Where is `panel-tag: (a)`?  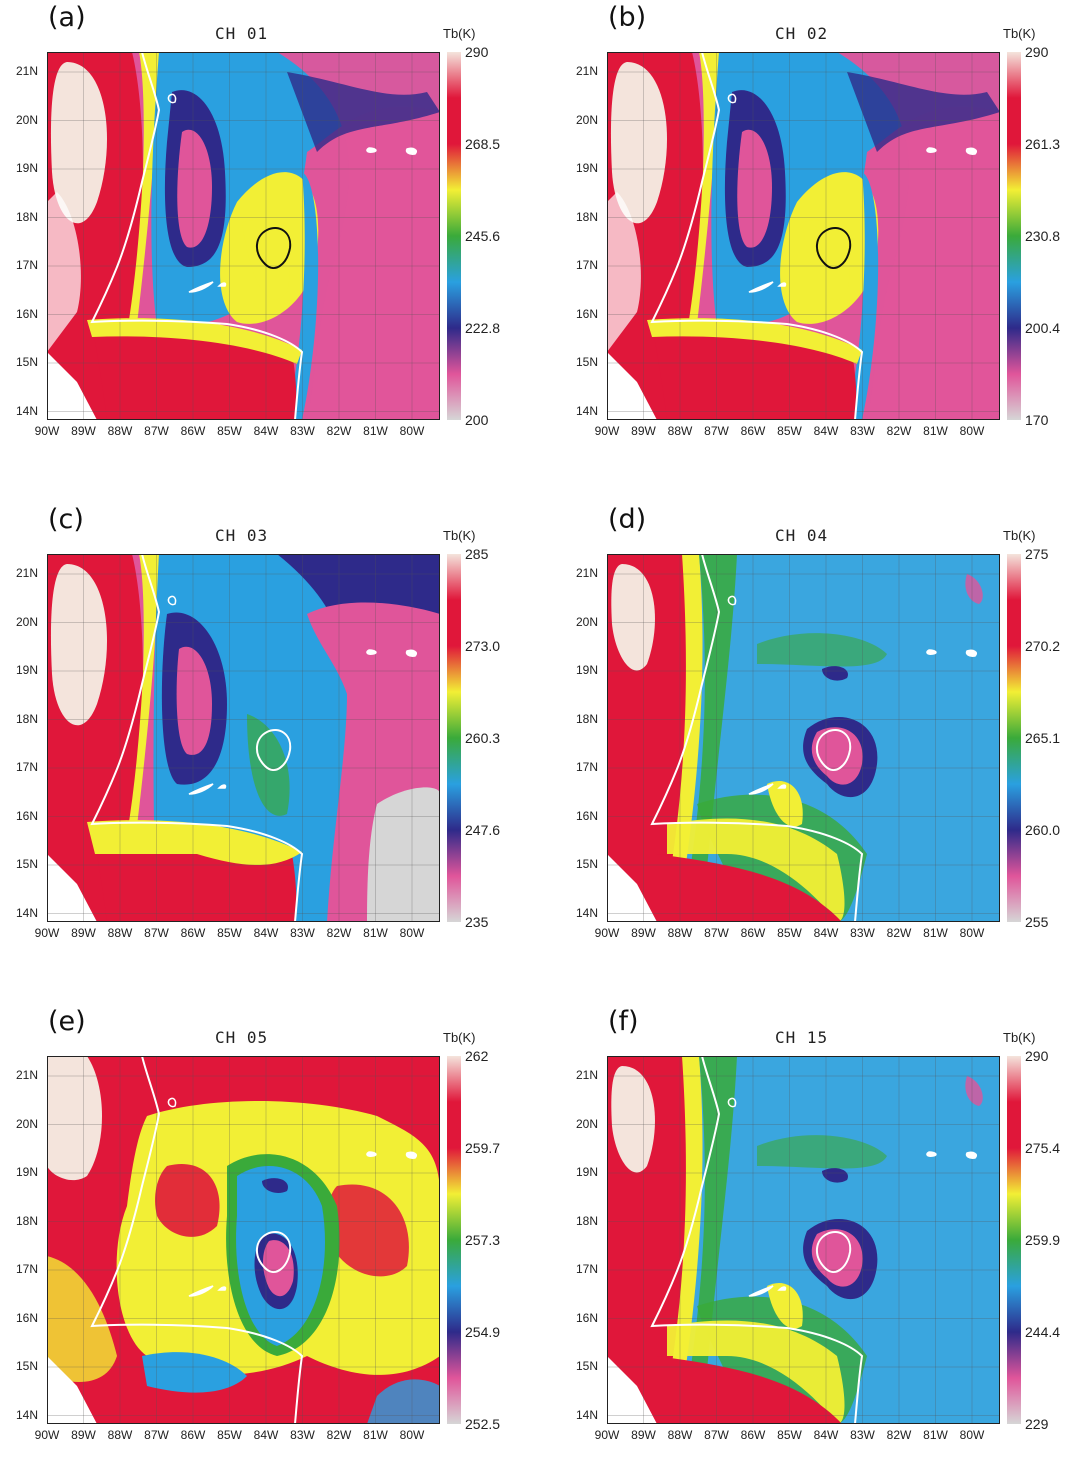 panel-tag: (a) is located at coordinates (67, 17).